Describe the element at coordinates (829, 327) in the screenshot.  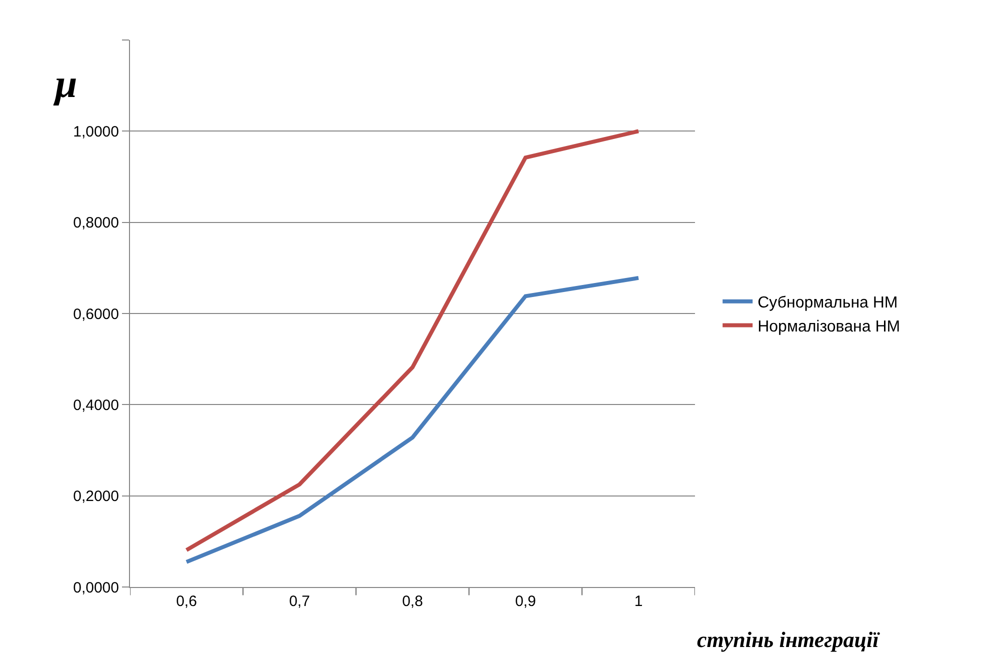
I see `legend-label: Нормалізована НМ` at that location.